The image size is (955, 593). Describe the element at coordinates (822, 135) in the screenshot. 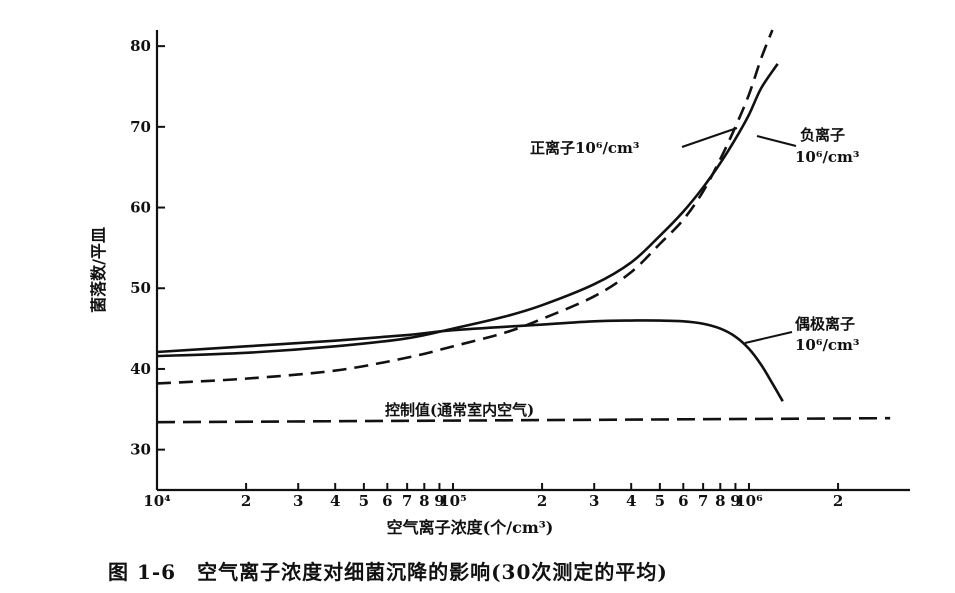

I see `annotation-label: 负离子` at that location.